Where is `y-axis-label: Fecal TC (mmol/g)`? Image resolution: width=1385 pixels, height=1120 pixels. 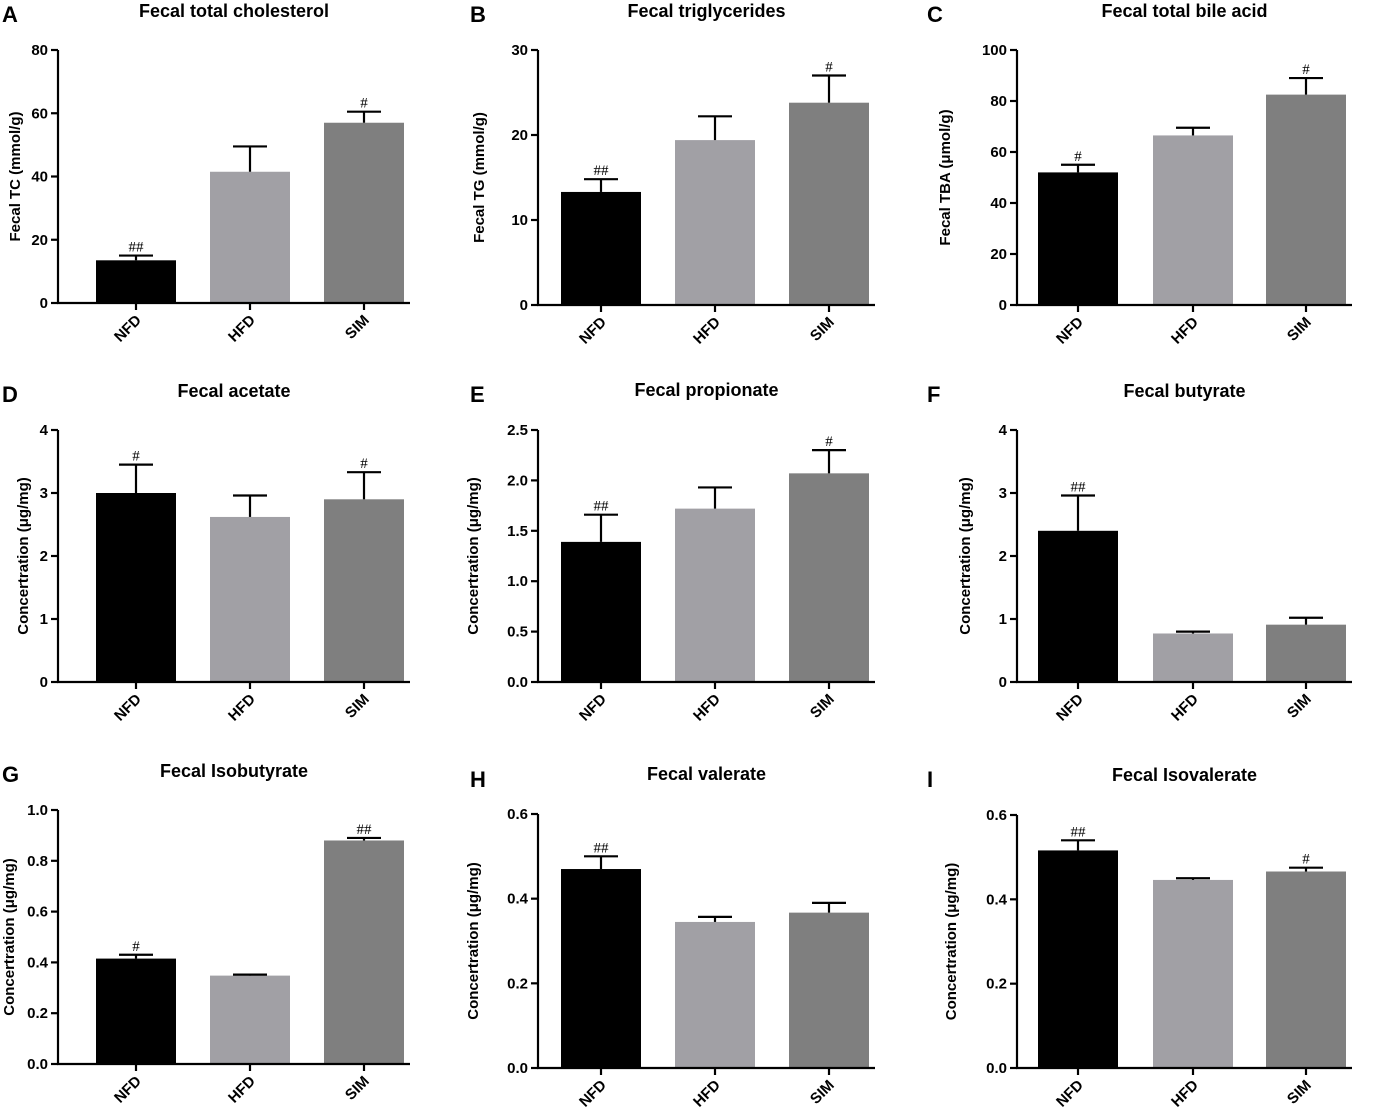 y-axis-label: Fecal TC (mmol/g) is located at coordinates (15, 176).